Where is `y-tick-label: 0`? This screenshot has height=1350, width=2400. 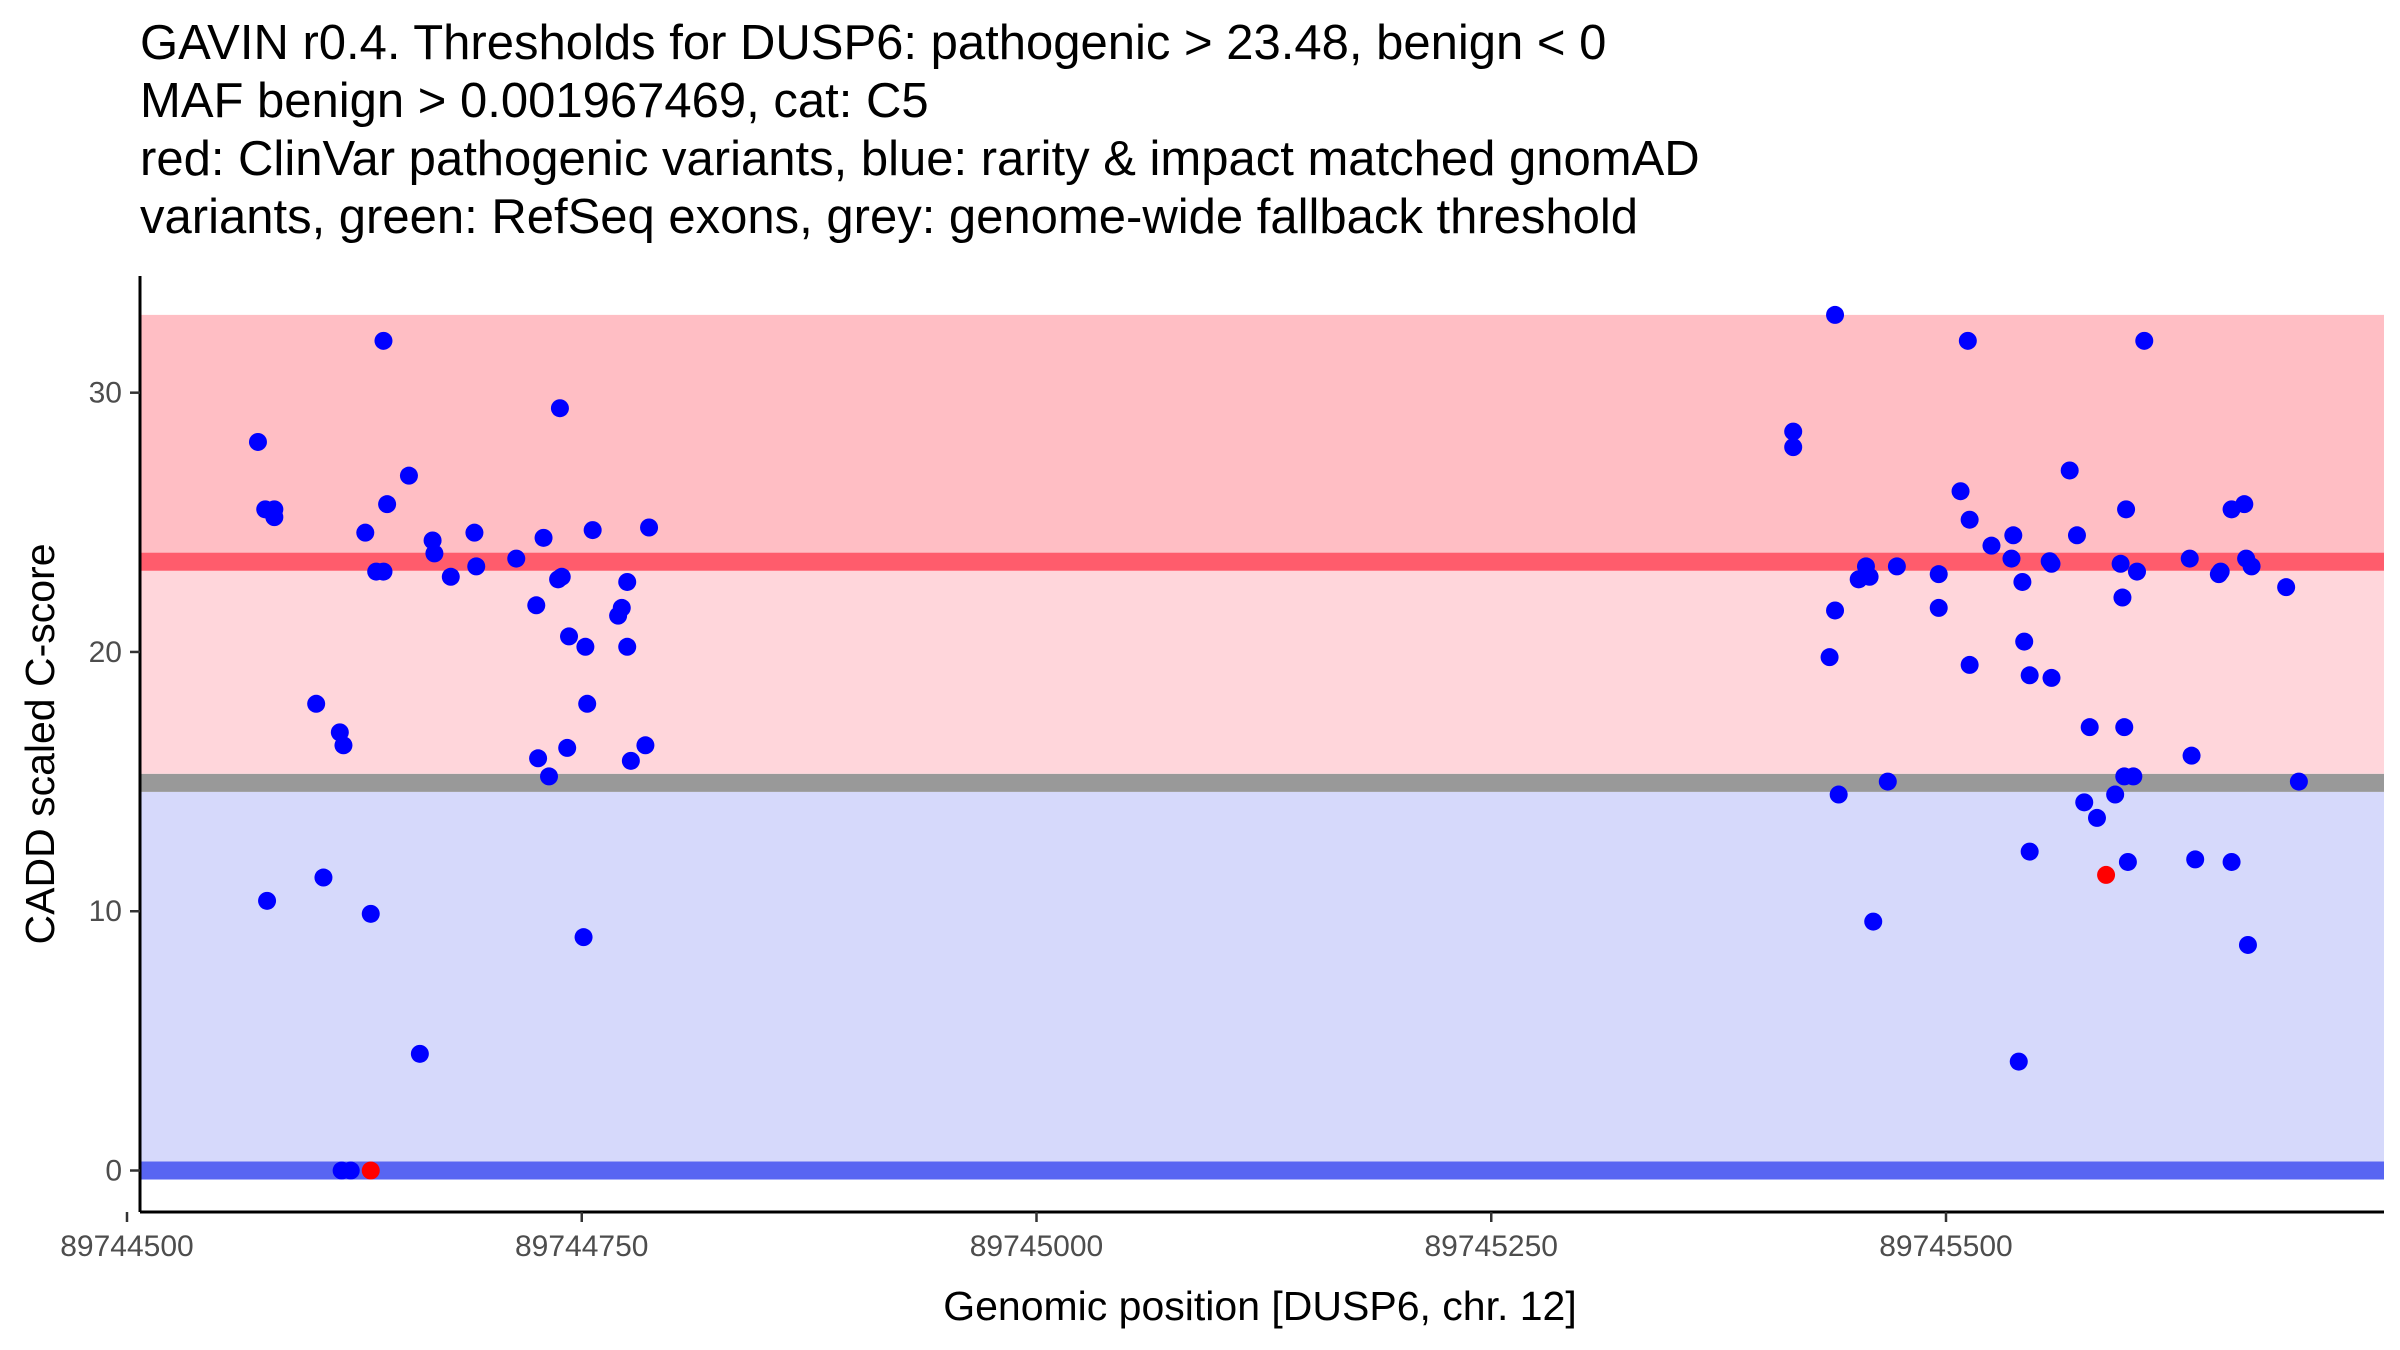
y-tick-label: 0 is located at coordinates (113, 1171).